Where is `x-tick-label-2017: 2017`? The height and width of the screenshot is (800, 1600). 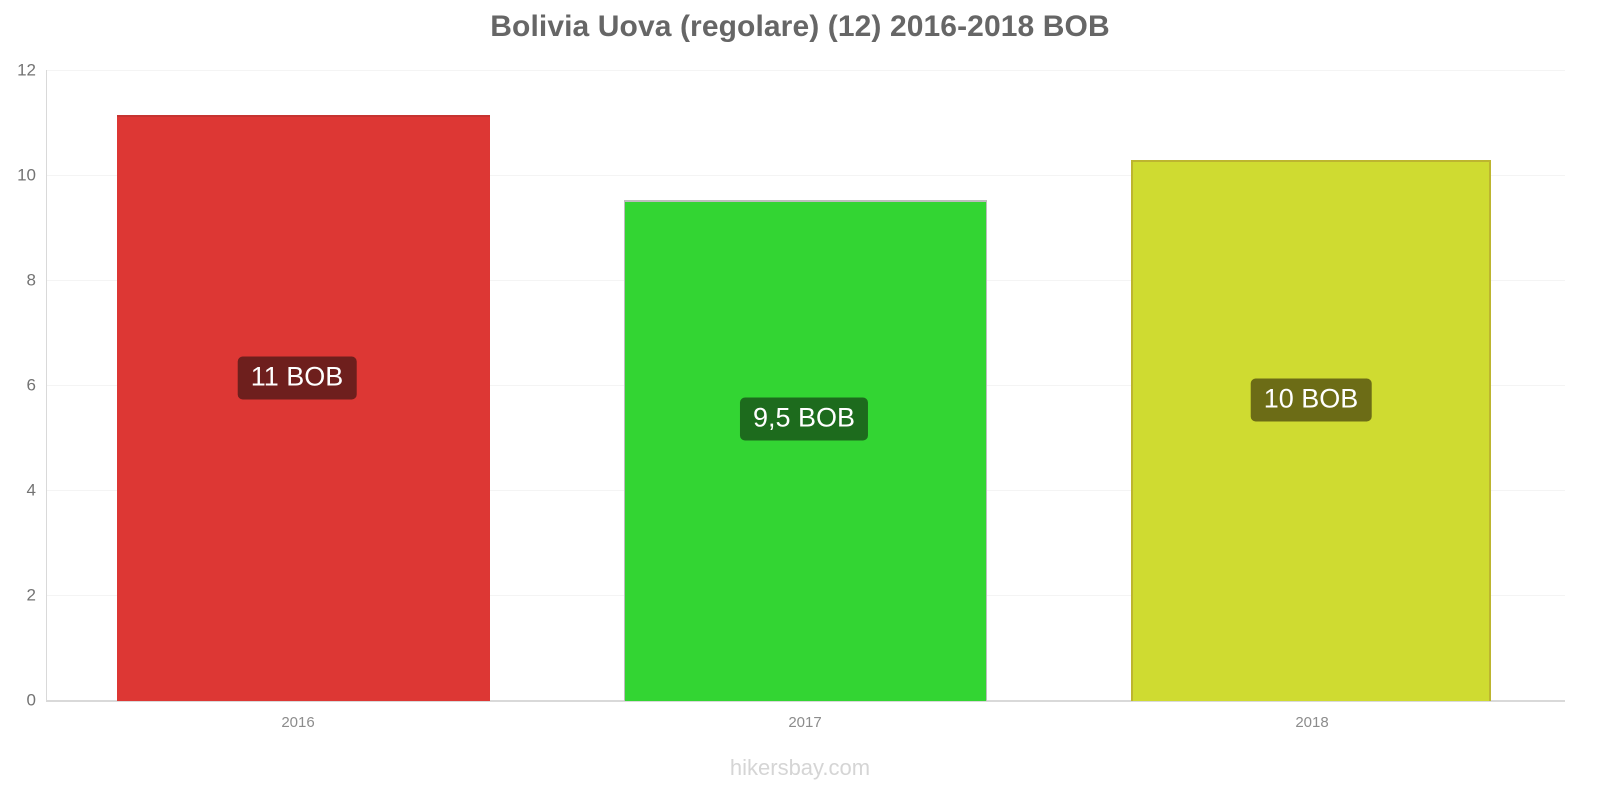 x-tick-label-2017: 2017 is located at coordinates (805, 722).